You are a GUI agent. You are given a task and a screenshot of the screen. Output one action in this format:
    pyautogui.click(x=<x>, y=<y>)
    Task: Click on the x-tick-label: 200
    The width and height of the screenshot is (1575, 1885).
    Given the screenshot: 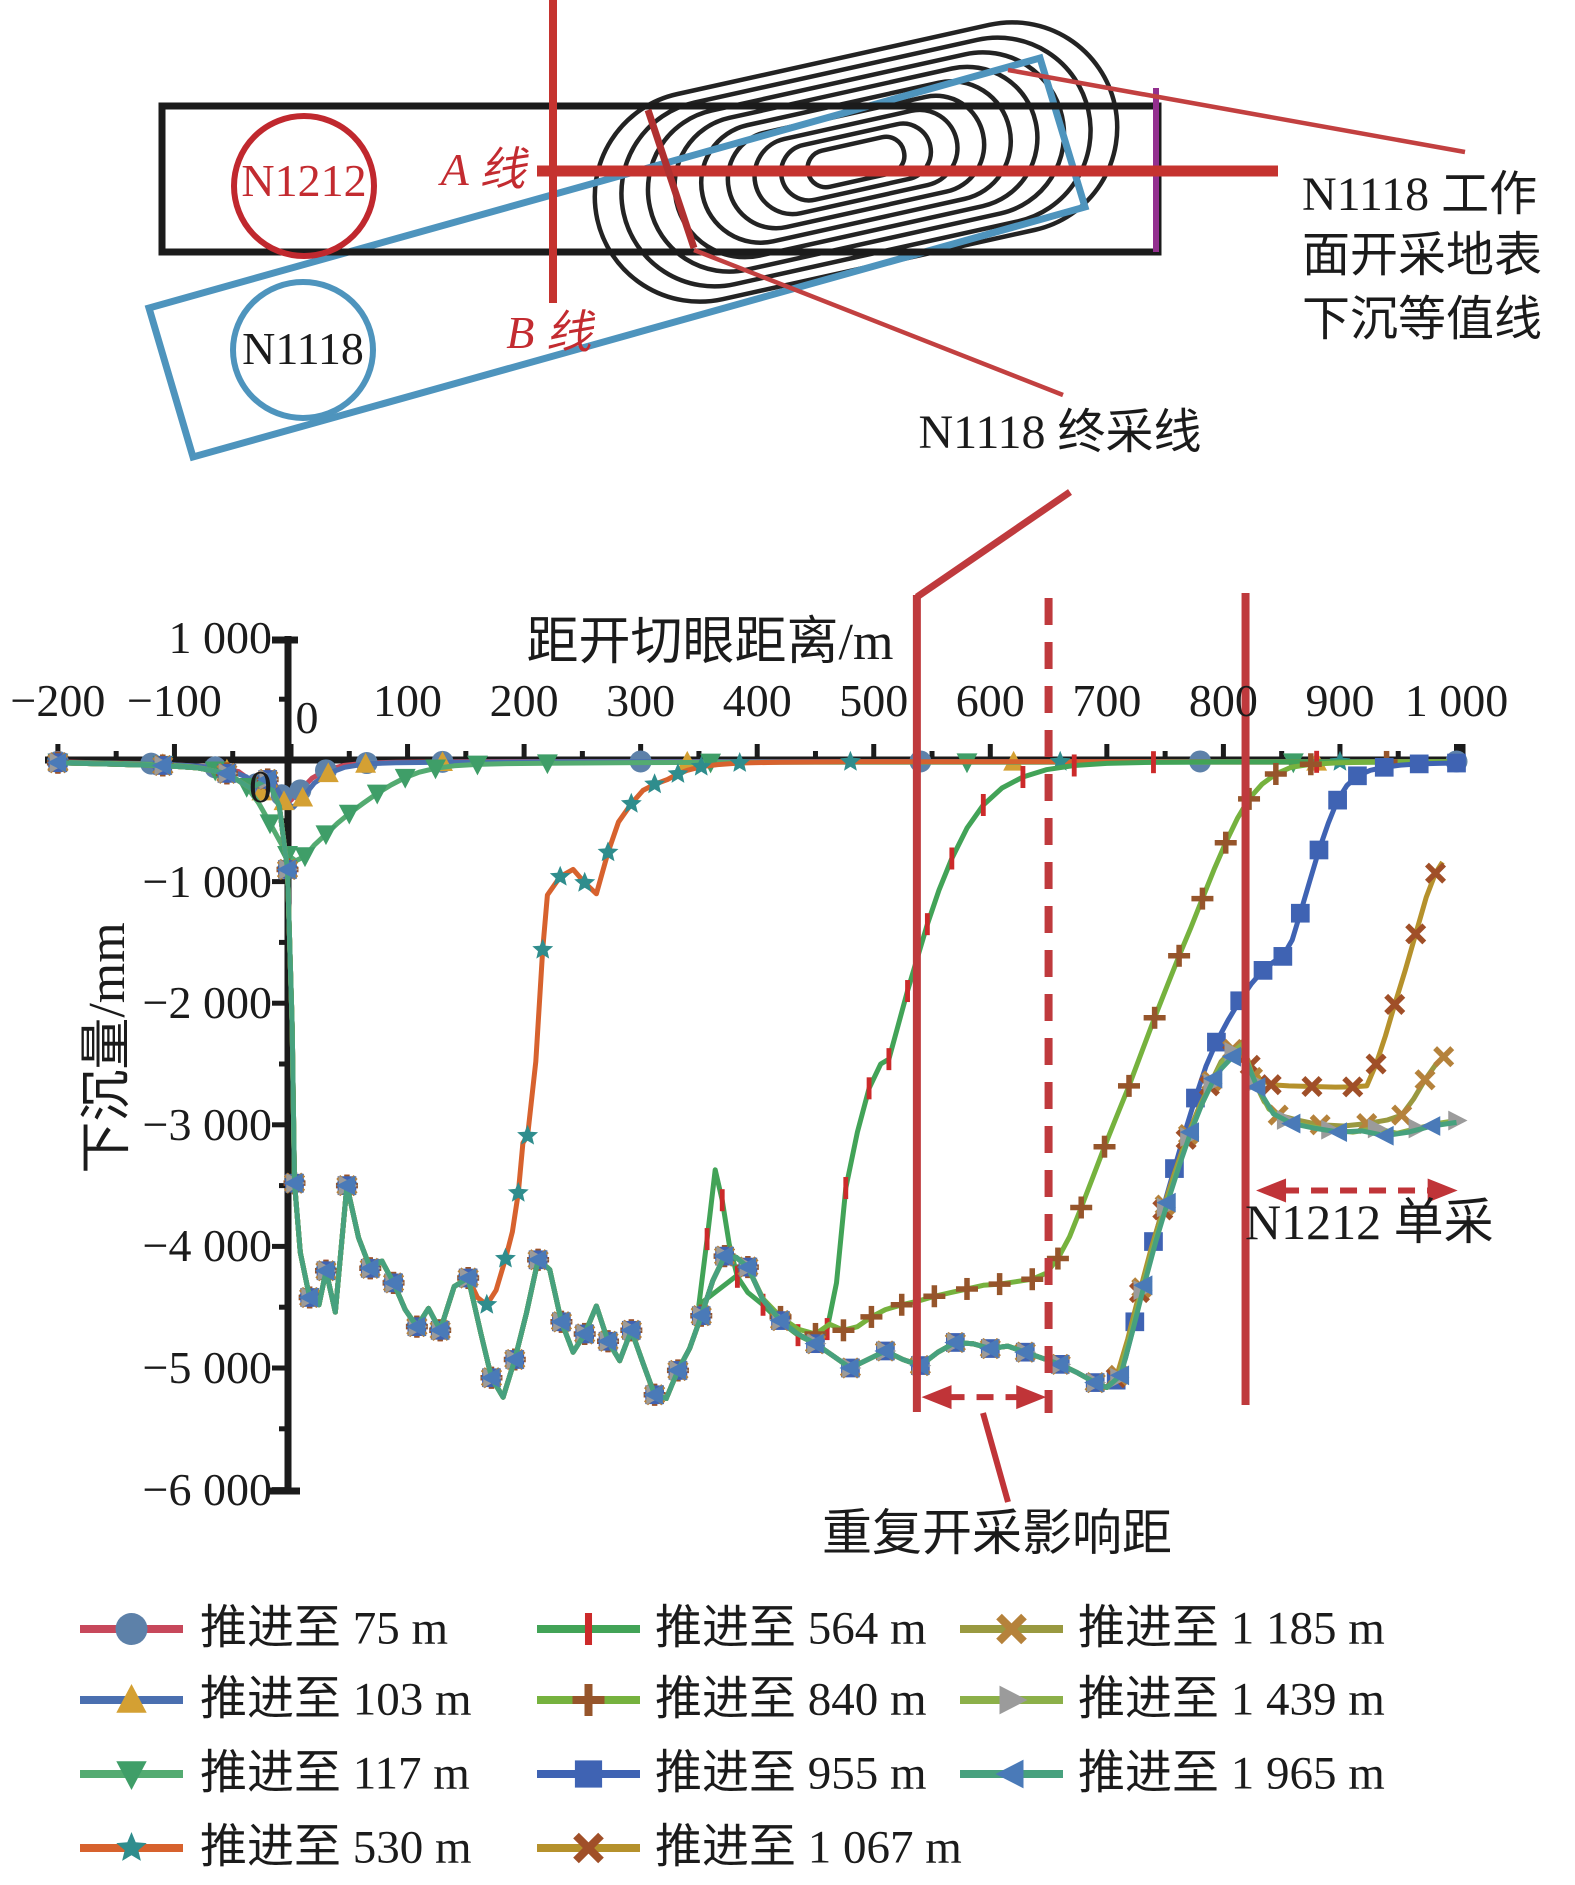 What is the action you would take?
    pyautogui.click(x=524, y=700)
    